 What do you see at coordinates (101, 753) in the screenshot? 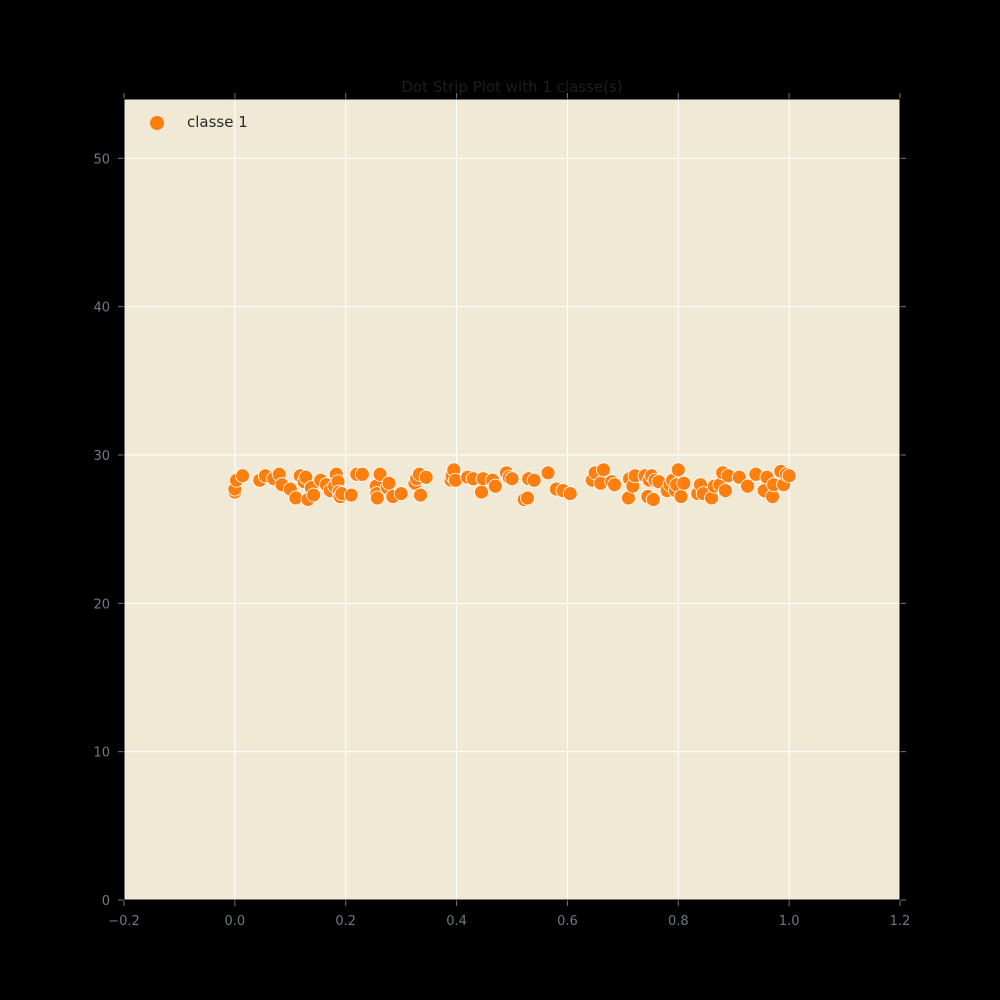
I see `y-tick-label: 10` at bounding box center [101, 753].